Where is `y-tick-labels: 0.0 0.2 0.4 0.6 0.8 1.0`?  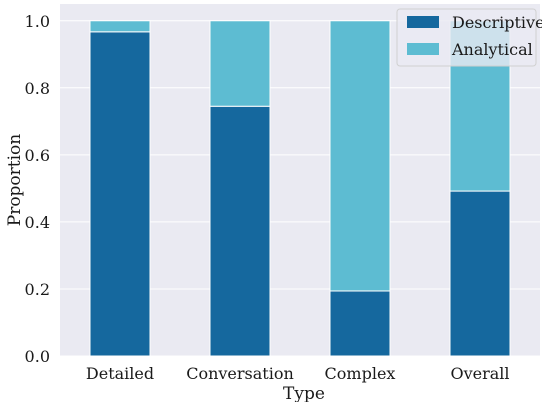
y-tick-labels: 0.0 0.2 0.4 0.6 0.8 1.0 is located at coordinates (37, 189).